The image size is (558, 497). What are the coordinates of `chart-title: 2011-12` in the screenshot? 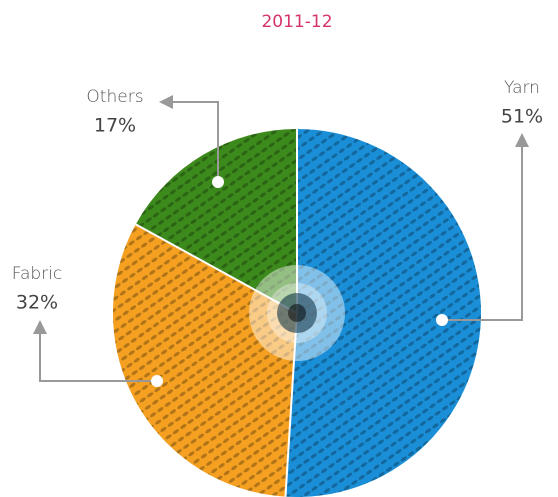 It's located at (296, 22).